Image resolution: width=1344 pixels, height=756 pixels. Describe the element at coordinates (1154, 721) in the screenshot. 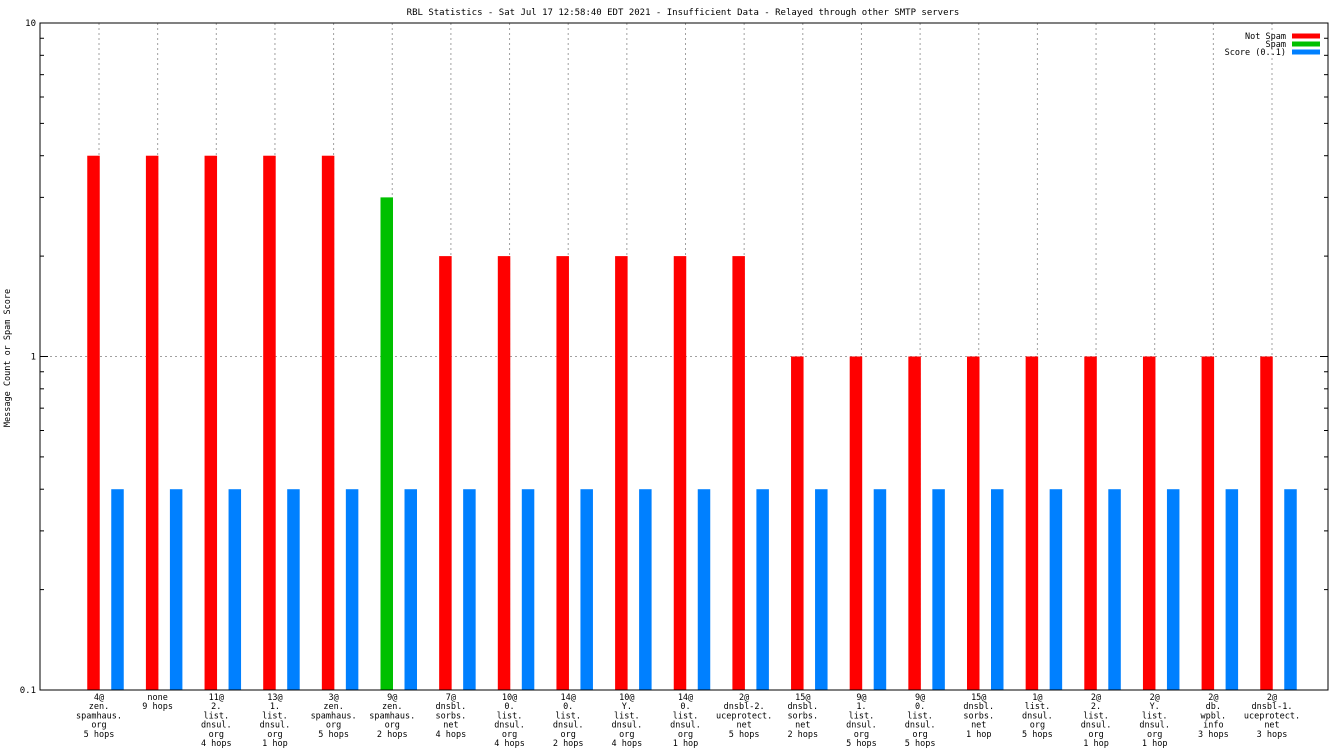

I see `x-category-label: 2@ Y. list. dnsul. org 1 hop` at that location.